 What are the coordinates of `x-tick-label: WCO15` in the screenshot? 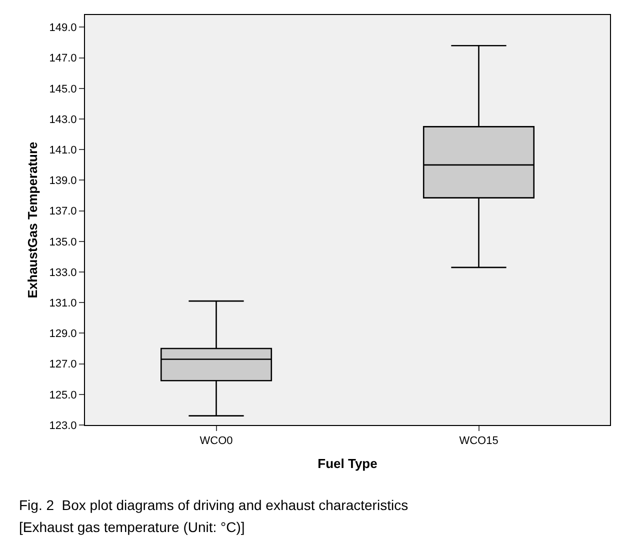 It's located at (478, 441).